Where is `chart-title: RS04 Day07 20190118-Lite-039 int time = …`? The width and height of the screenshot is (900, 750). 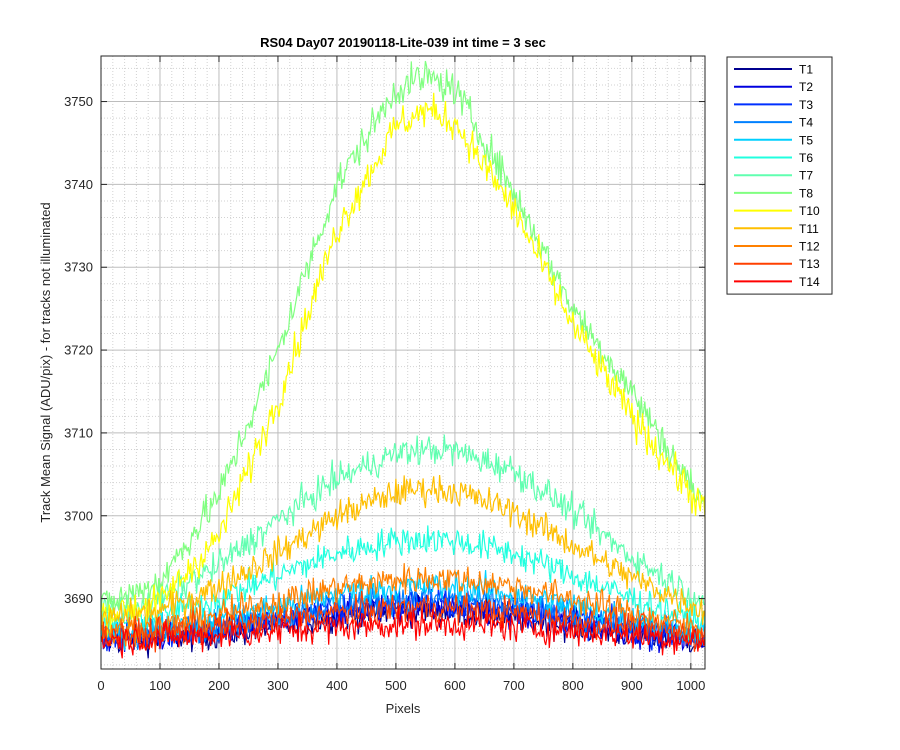
chart-title: RS04 Day07 20190118-Lite-039 int time = … is located at coordinates (403, 42).